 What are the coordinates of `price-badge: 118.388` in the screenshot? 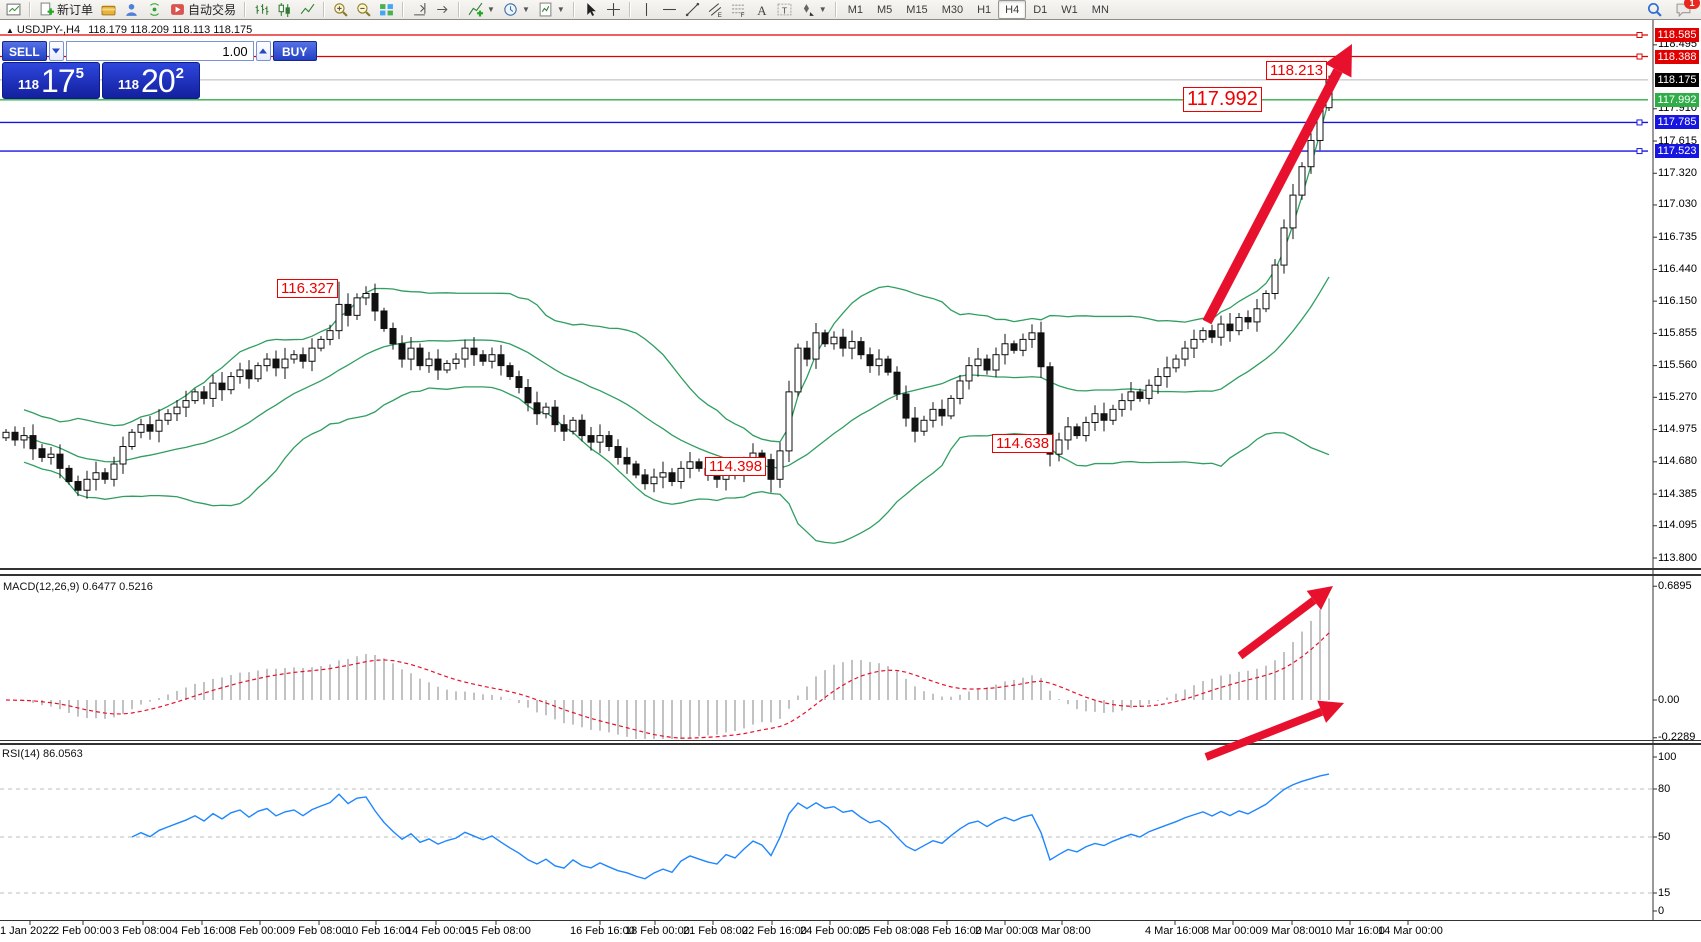 It's located at (1677, 56).